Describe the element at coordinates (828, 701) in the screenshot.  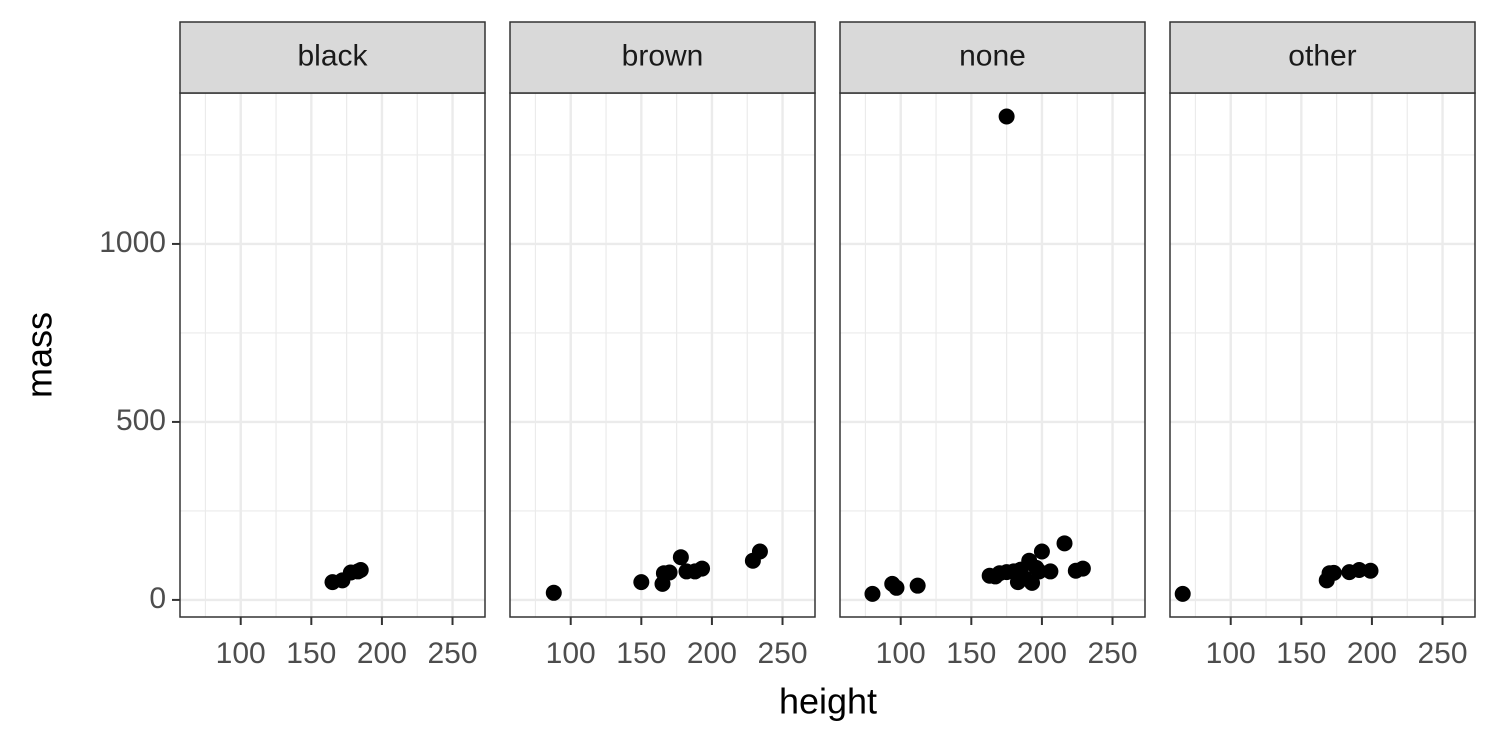
I see `x-axis-label: height` at that location.